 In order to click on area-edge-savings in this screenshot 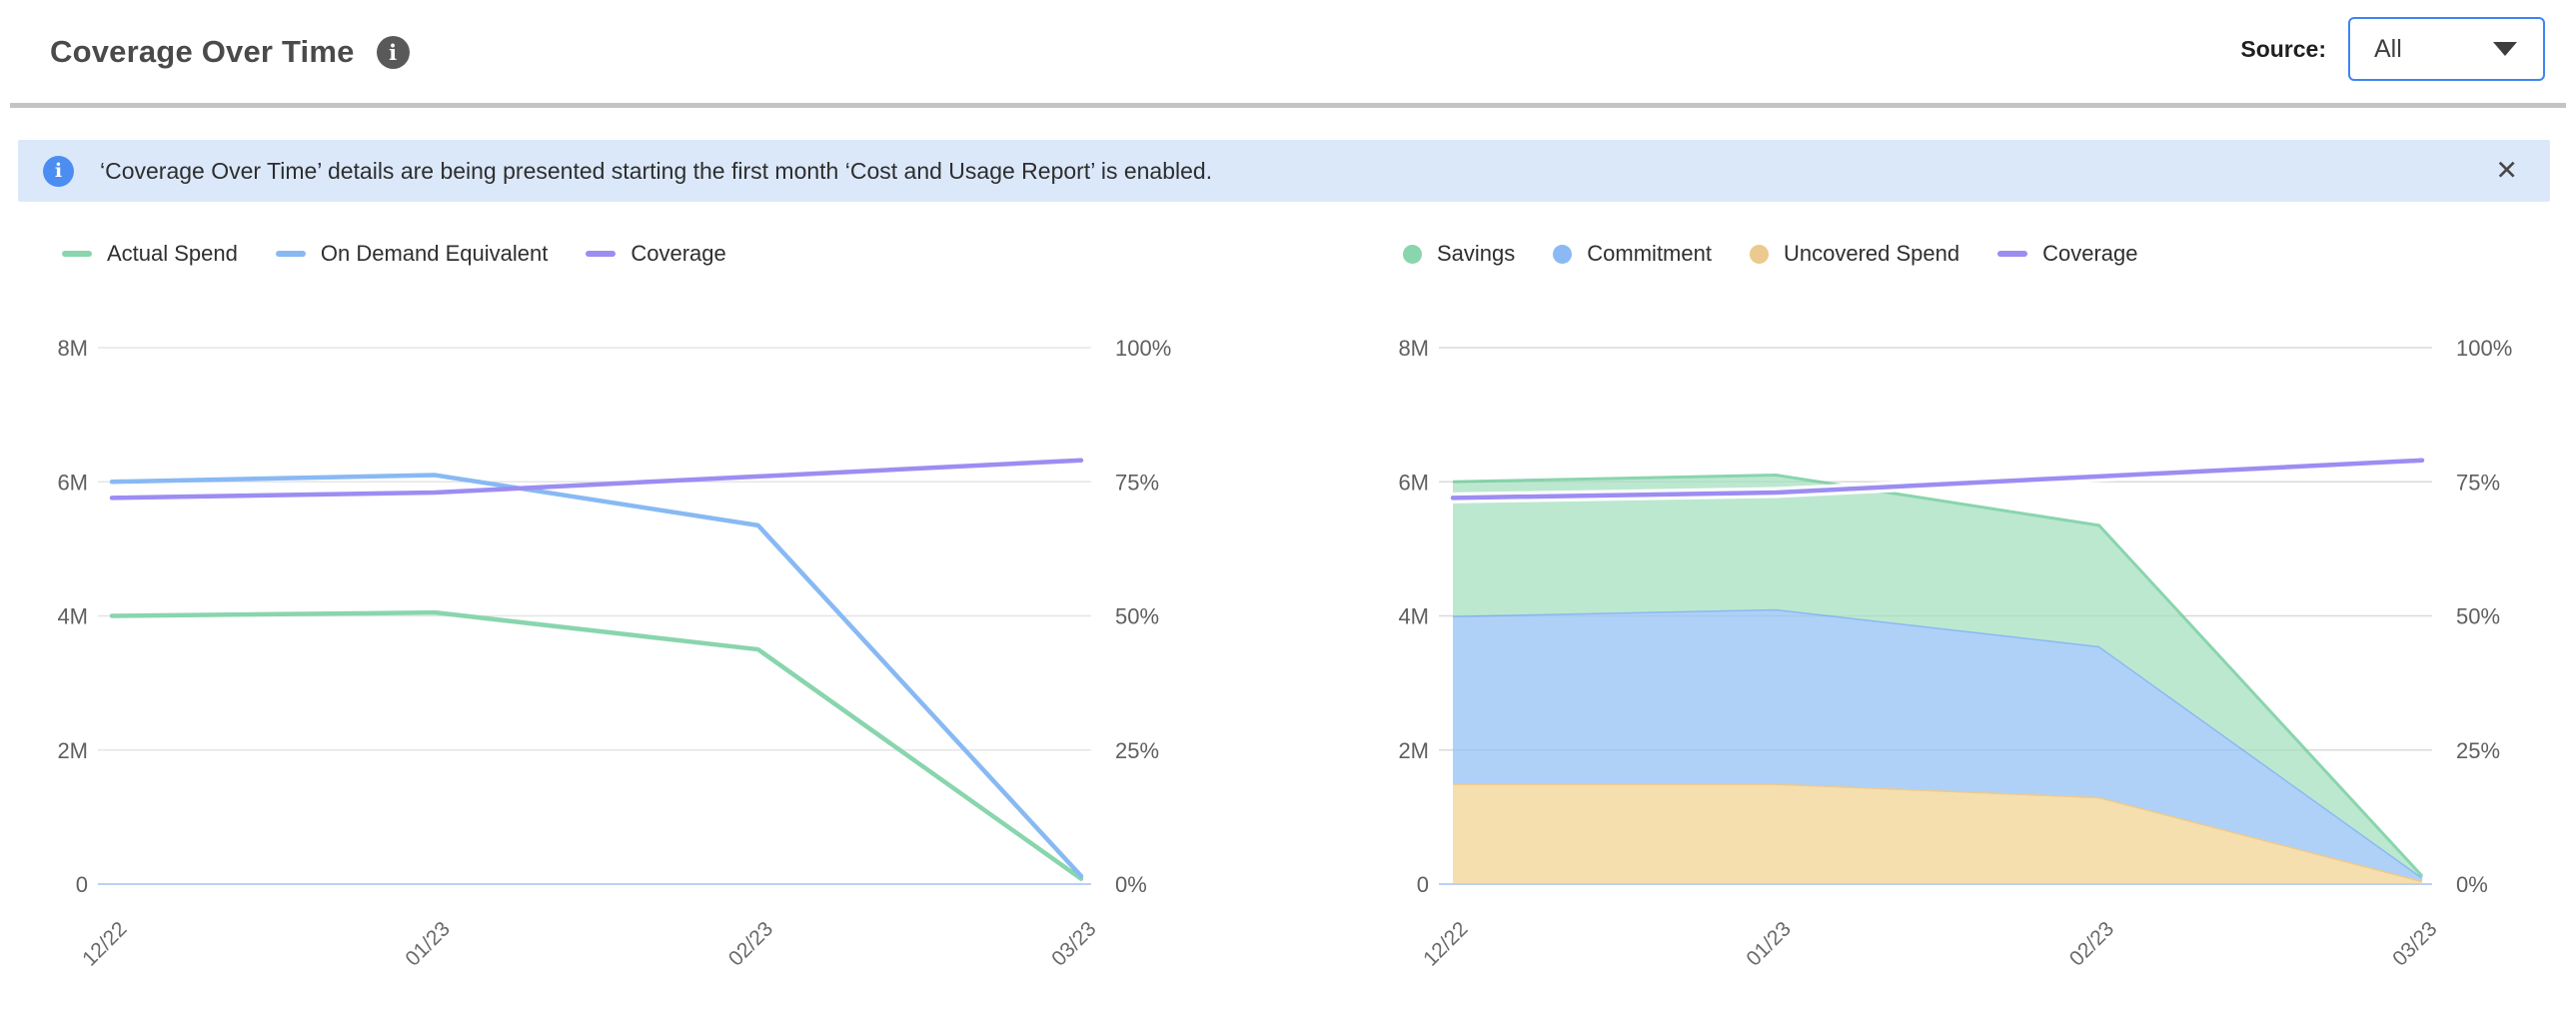, I will do `click(1938, 675)`.